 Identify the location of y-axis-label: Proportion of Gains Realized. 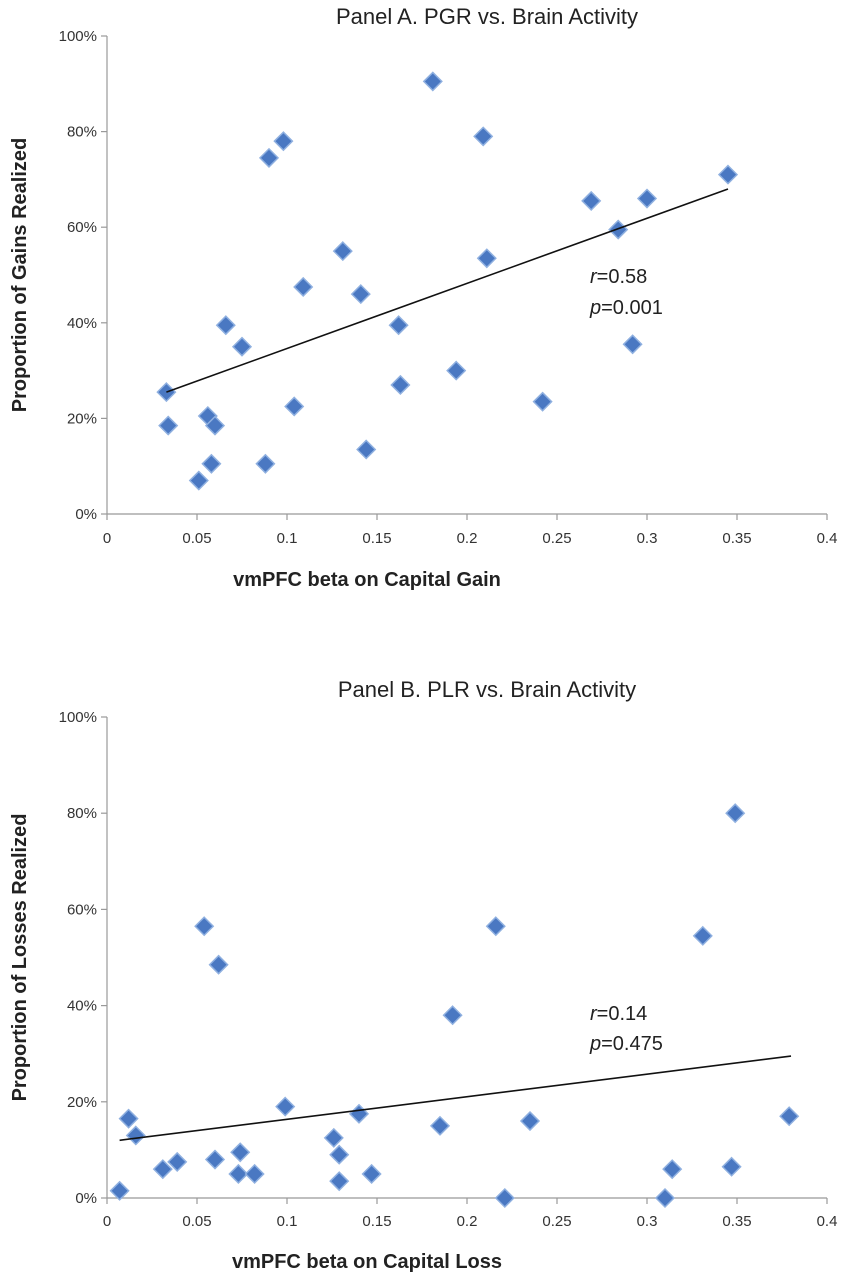
(20, 275).